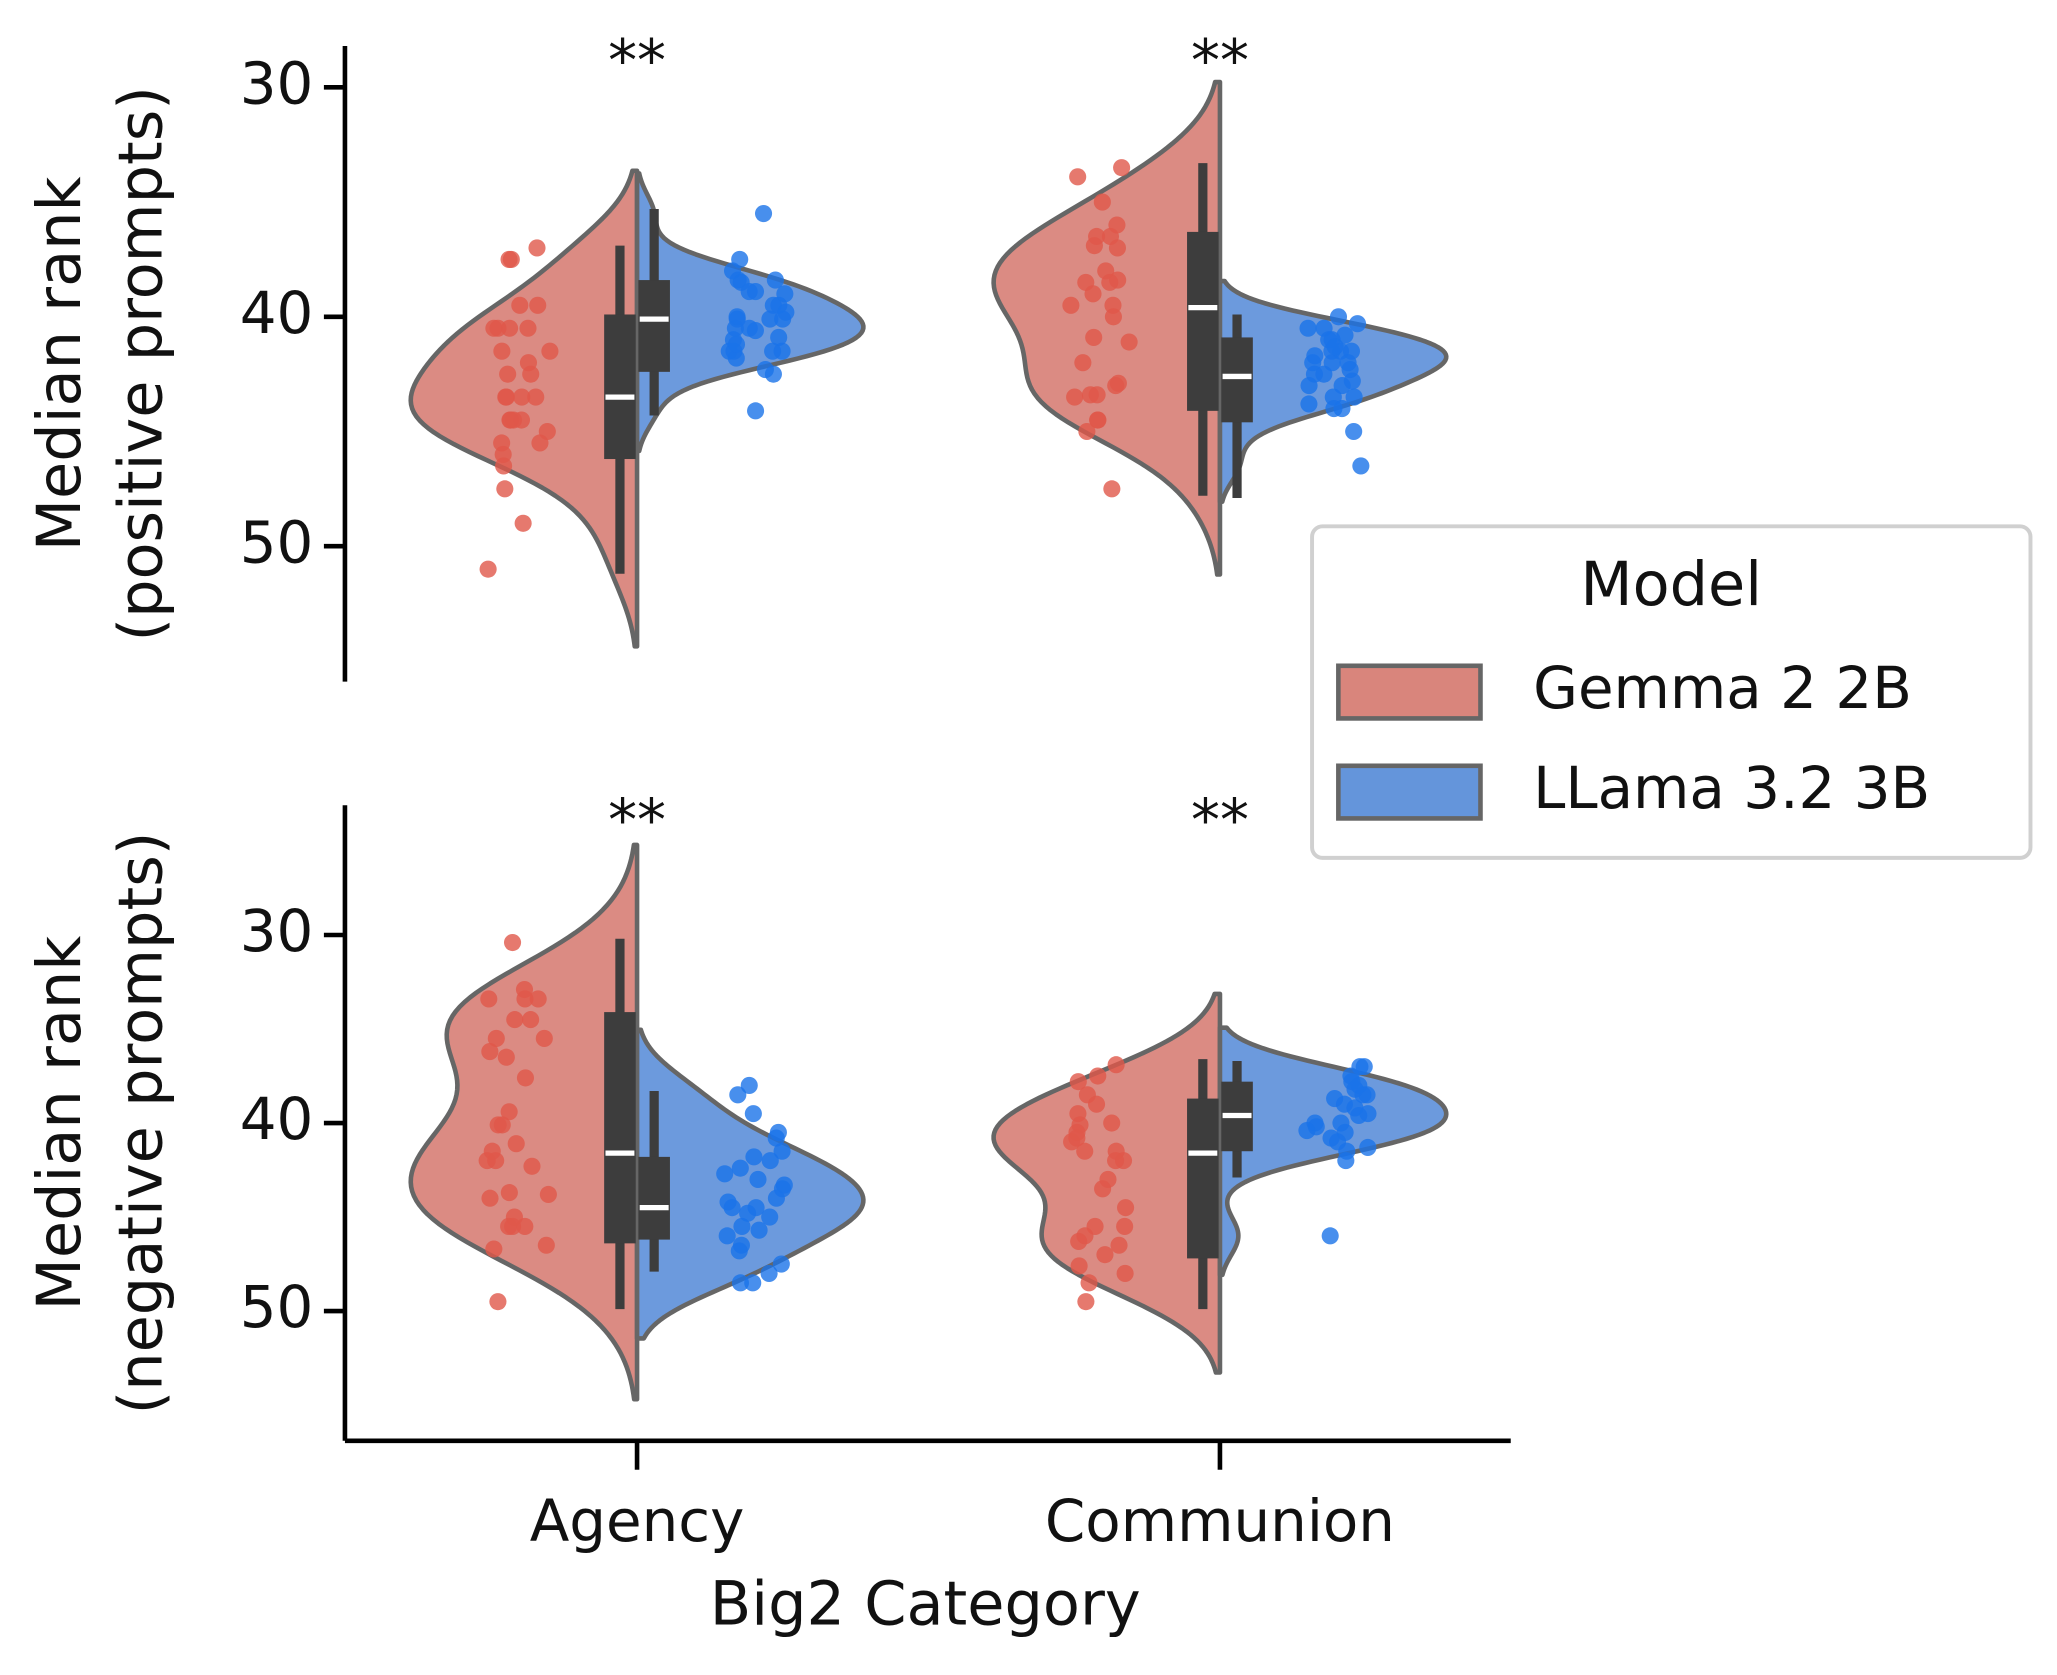 This screenshot has width=2057, height=1675. What do you see at coordinates (277, 931) in the screenshot?
I see `y-tick-label: 30` at bounding box center [277, 931].